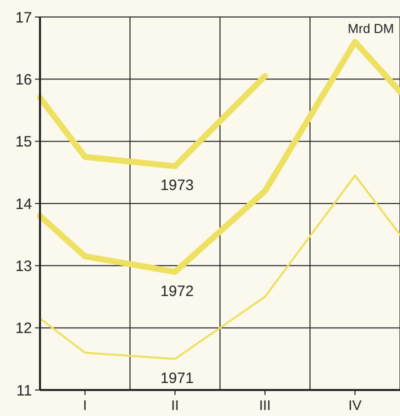 The width and height of the screenshot is (400, 416). I want to click on series-label: 1973, so click(177, 185).